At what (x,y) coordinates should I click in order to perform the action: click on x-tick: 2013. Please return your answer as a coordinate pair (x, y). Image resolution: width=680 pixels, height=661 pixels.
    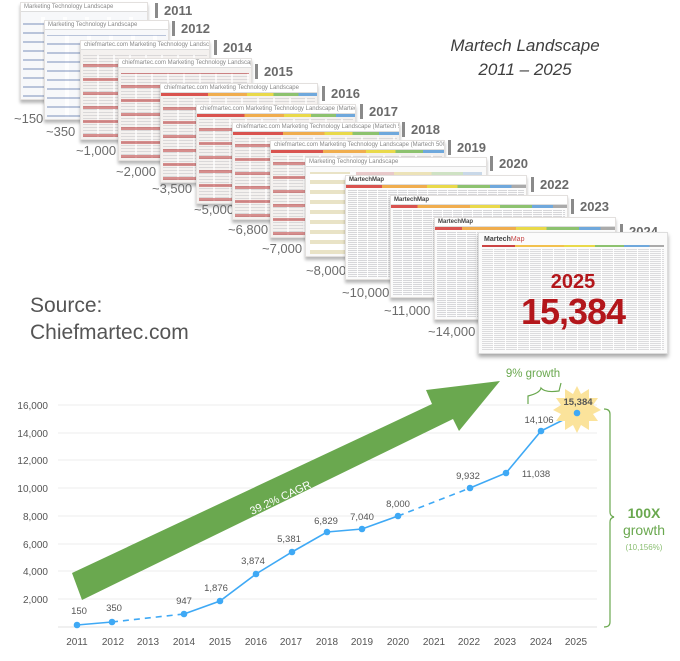
    Looking at the image, I should click on (148, 642).